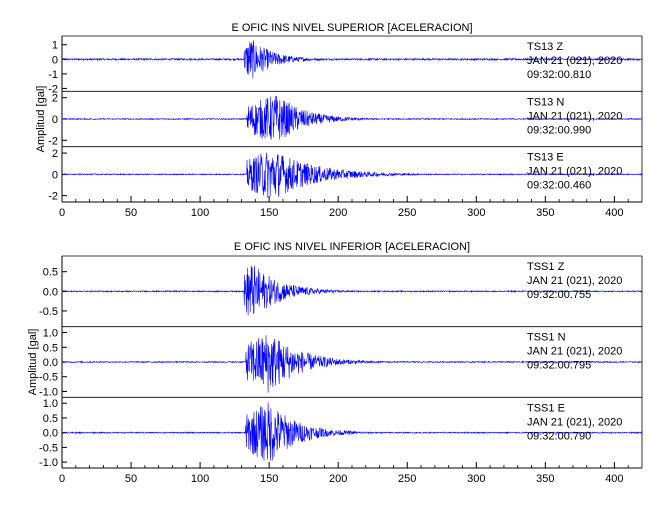  Describe the element at coordinates (559, 75) in the screenshot. I see `time-label: 09:32:00.810` at that location.